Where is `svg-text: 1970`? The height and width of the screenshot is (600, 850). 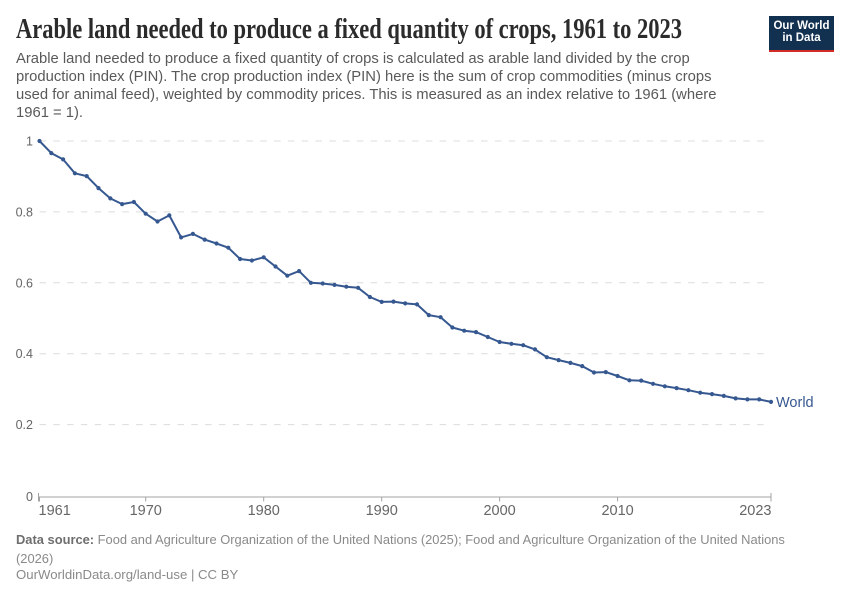 svg-text: 1970 is located at coordinates (146, 511).